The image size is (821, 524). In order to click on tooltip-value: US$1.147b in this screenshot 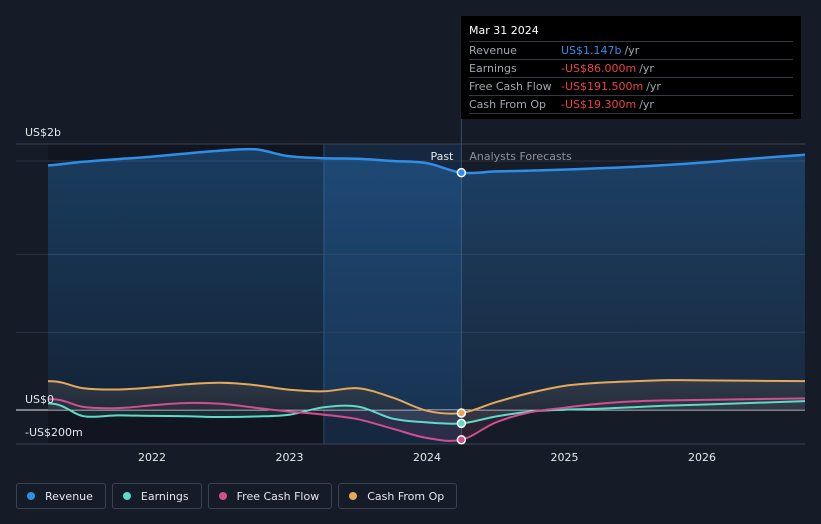, I will do `click(591, 50)`.